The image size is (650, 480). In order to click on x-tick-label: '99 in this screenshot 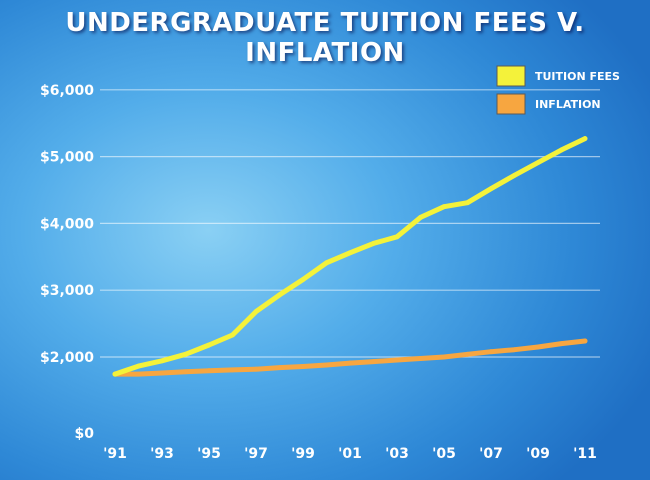, I will do `click(303, 454)`.